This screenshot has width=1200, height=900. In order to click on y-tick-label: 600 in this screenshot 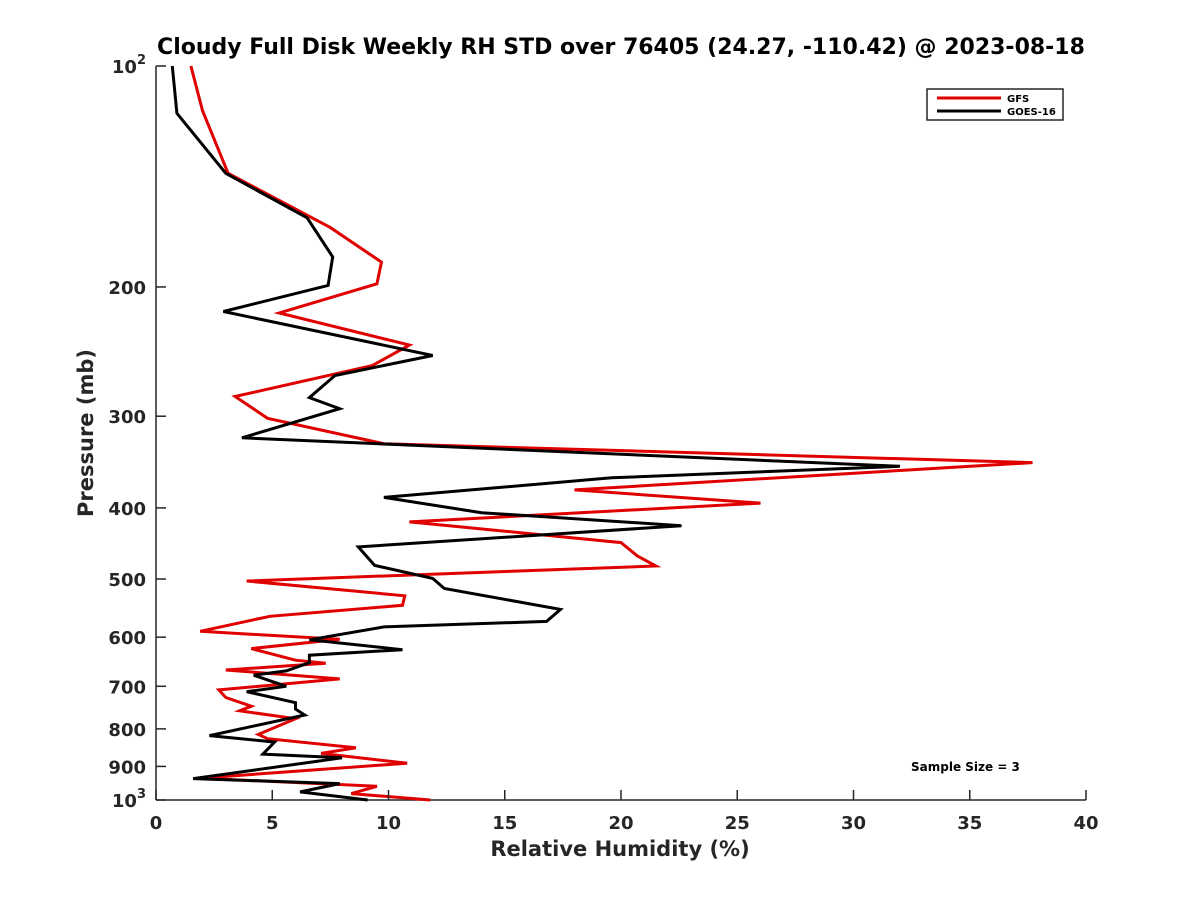, I will do `click(127, 638)`.